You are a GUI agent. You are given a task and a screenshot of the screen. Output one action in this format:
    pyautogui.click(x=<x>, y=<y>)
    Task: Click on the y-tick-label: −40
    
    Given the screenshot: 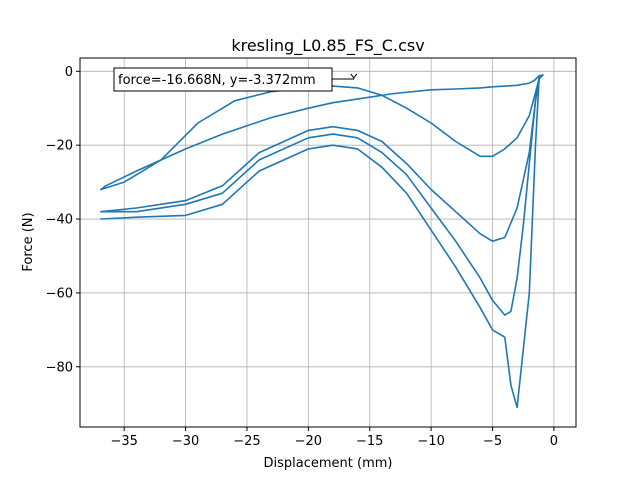 What is the action you would take?
    pyautogui.click(x=59, y=220)
    